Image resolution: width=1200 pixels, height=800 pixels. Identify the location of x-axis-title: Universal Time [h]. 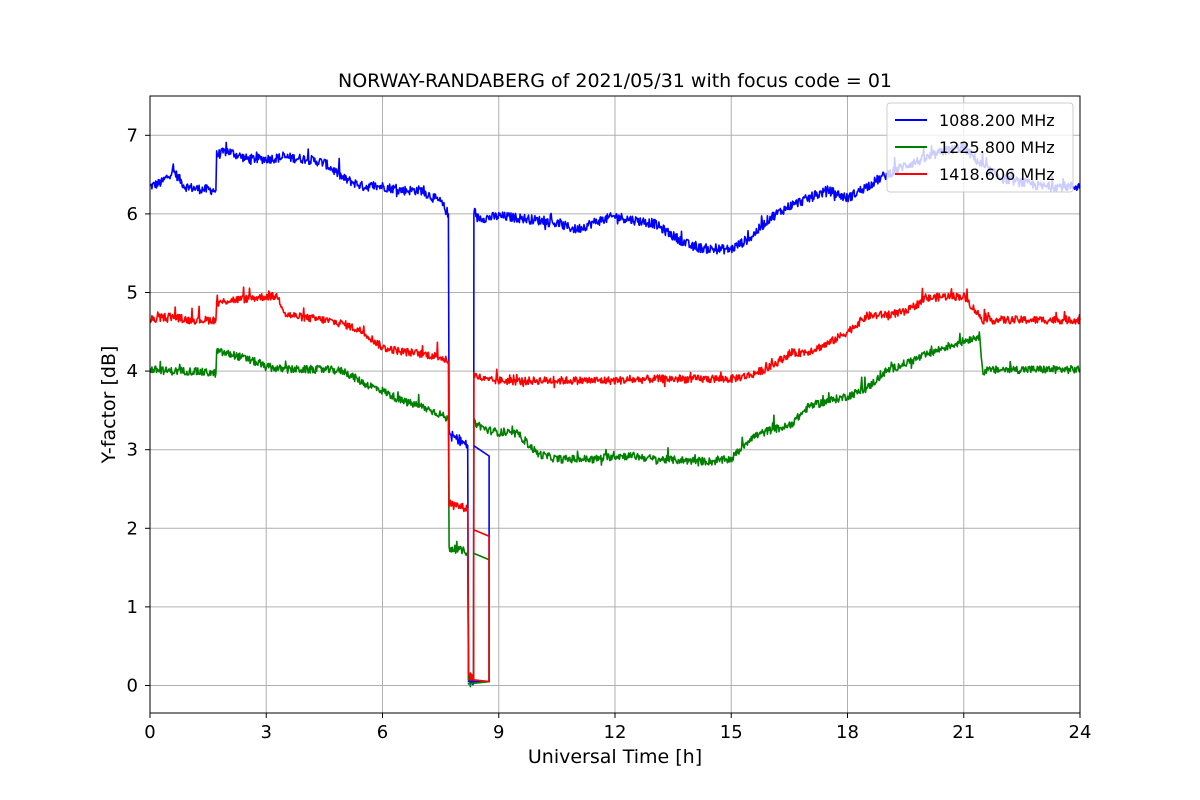
(615, 757).